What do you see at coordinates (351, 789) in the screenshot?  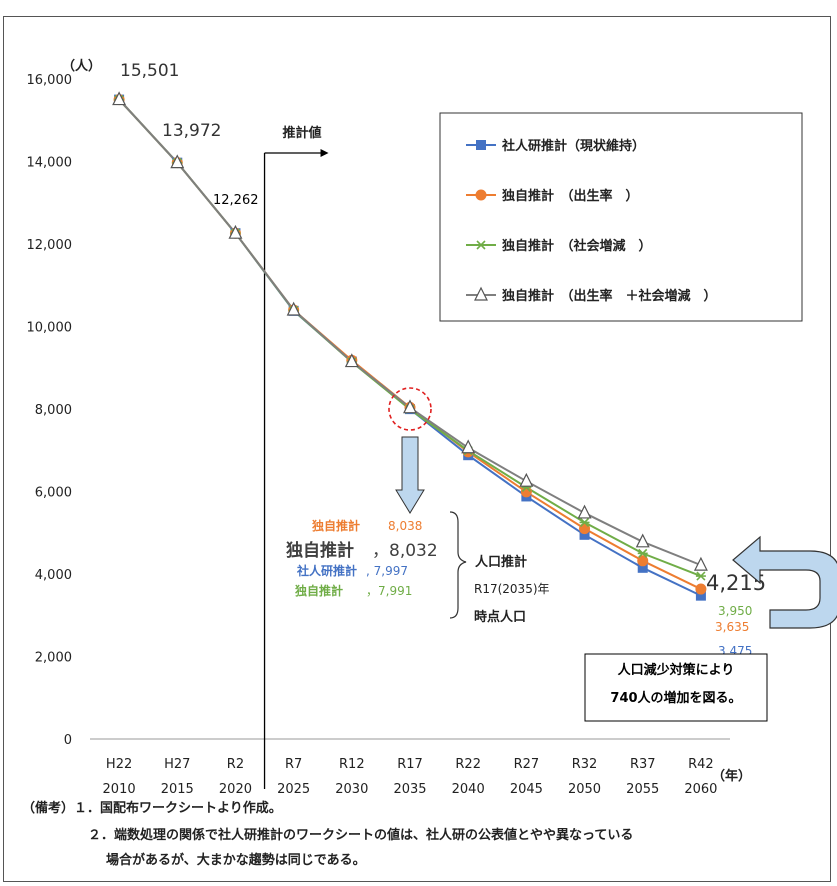 I see `x-tick-label-year: 2030` at bounding box center [351, 789].